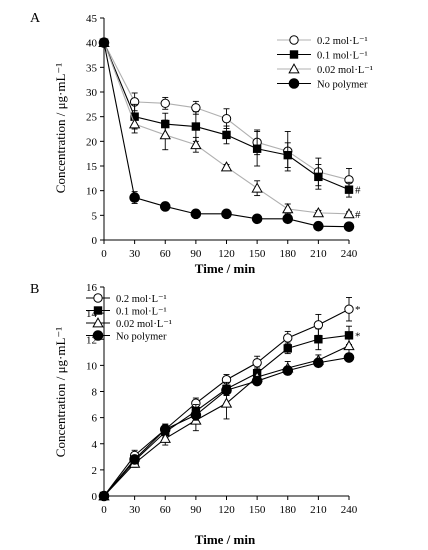 Image resolution: width=428 pixels, height=550 pixels. Describe the element at coordinates (91, 340) in the screenshot. I see `panel-b-y-tick-label: 12` at that location.